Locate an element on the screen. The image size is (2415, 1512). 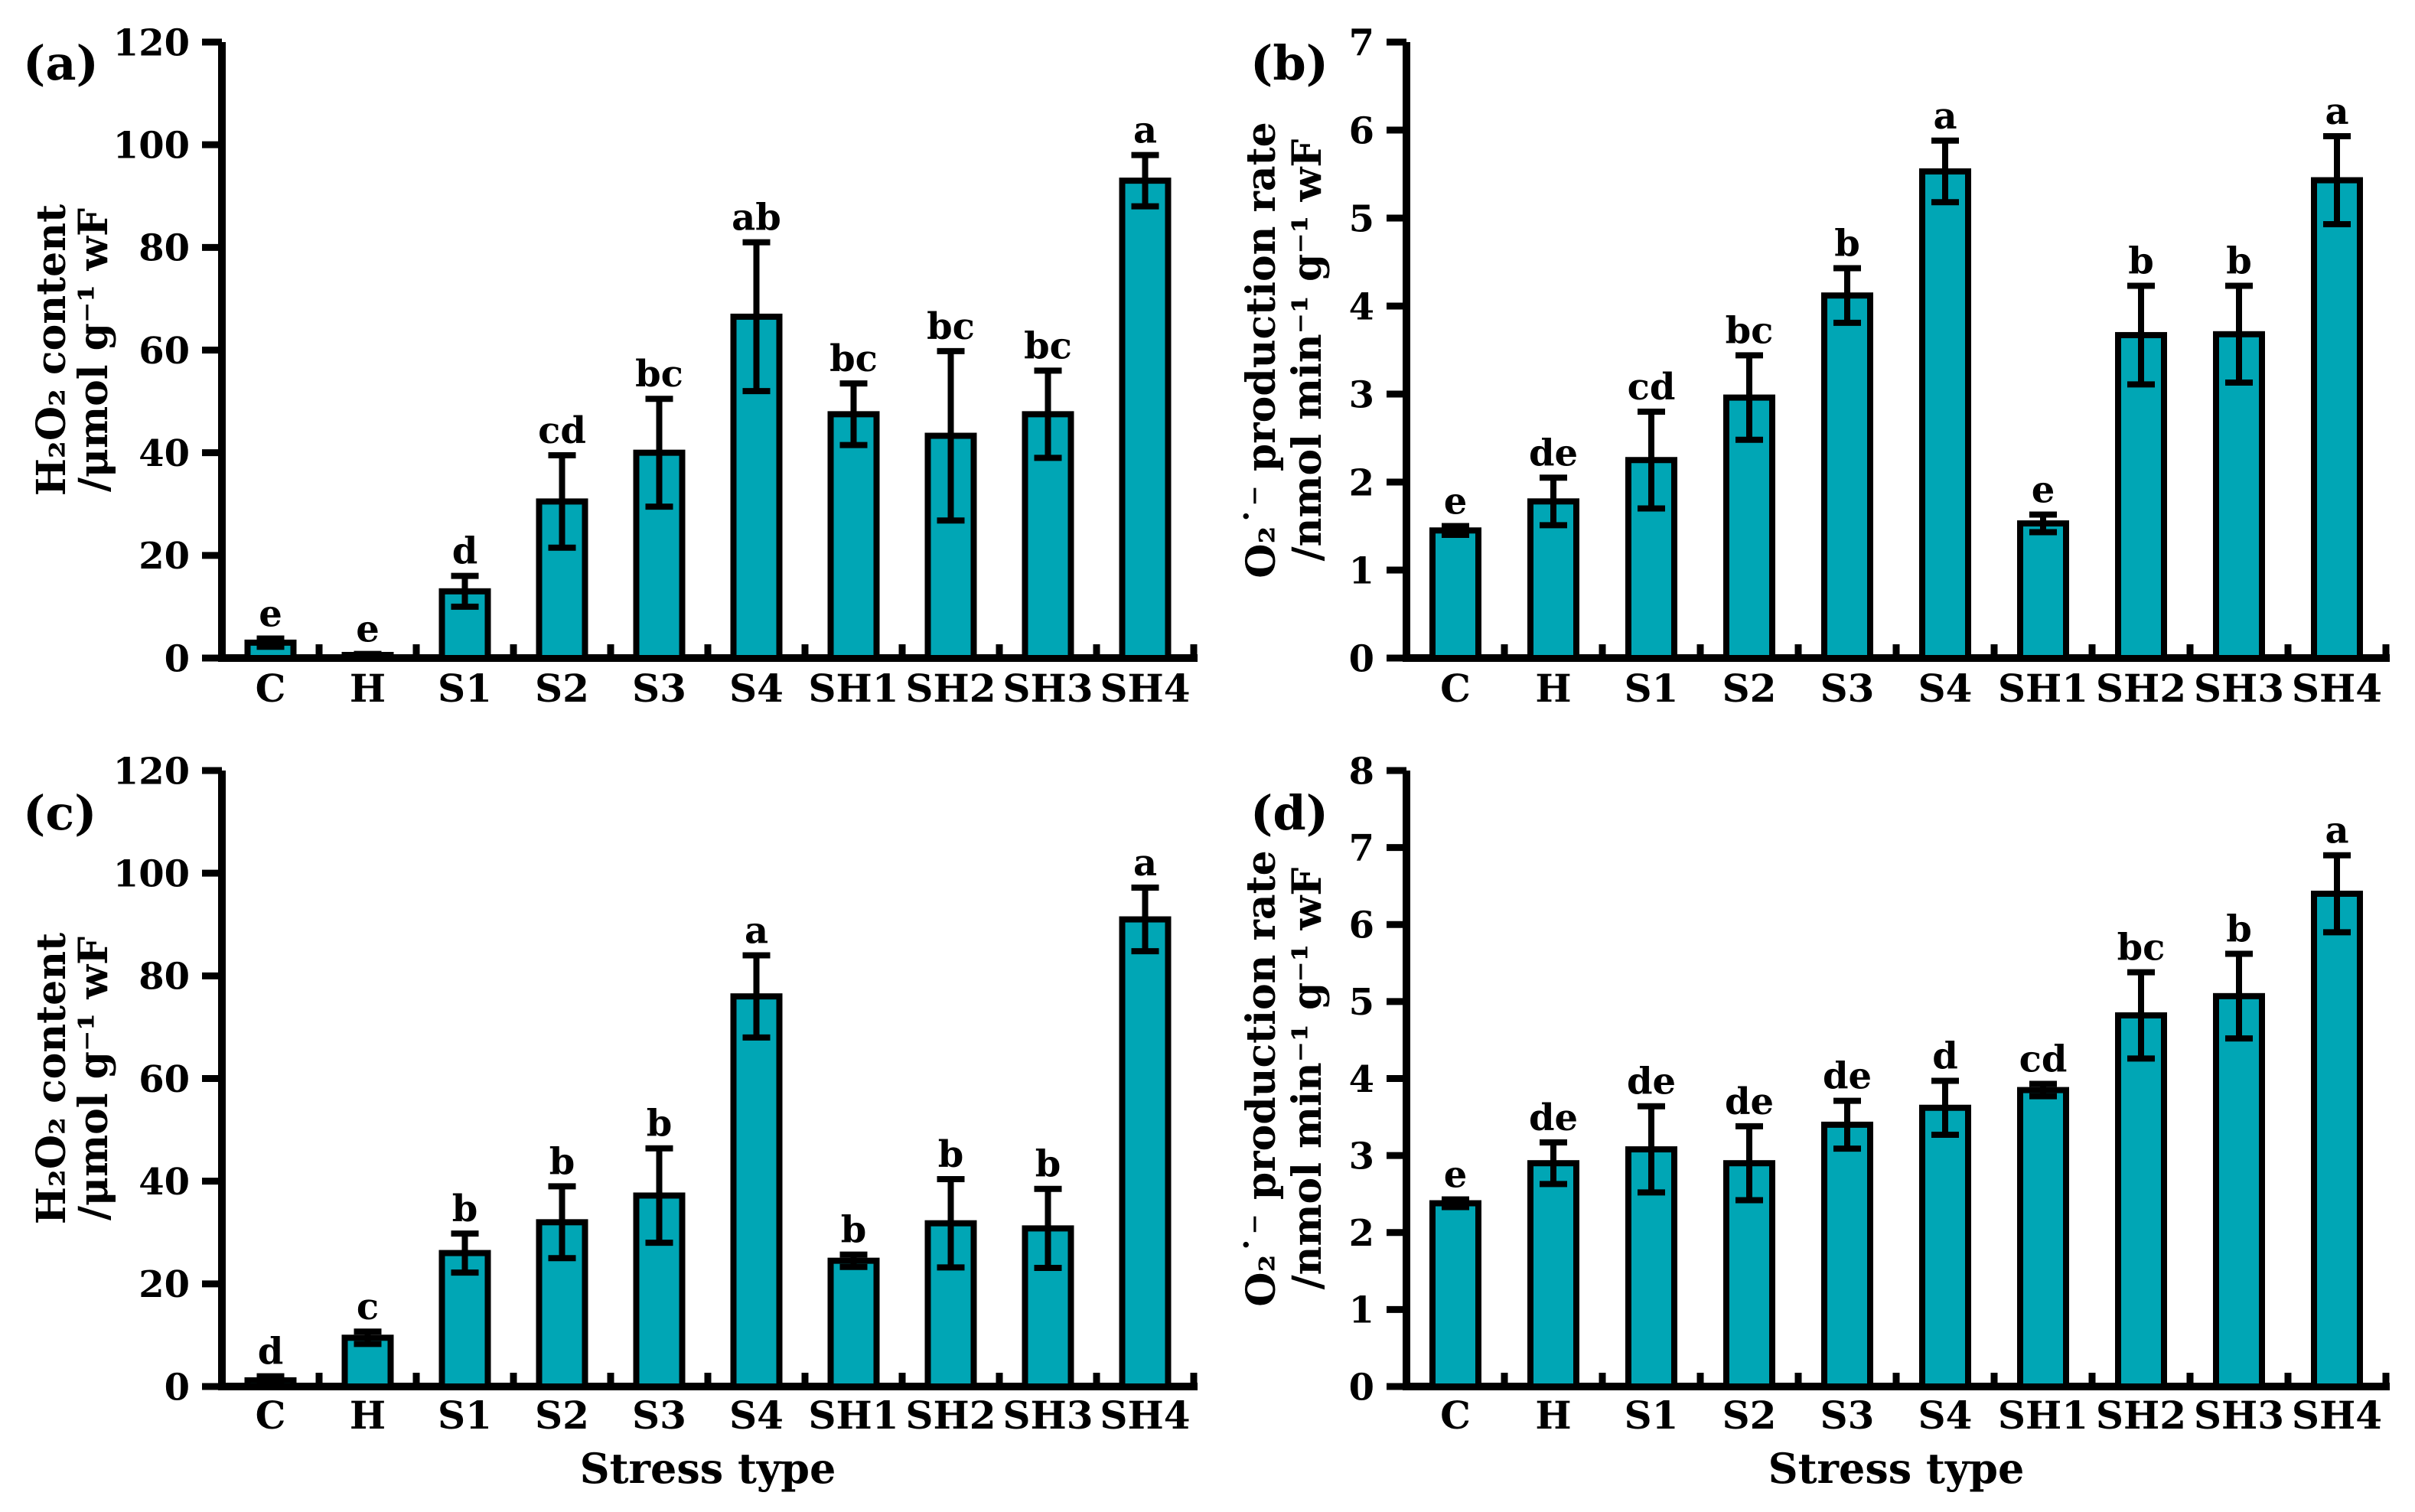
sig-letter: ab is located at coordinates (756, 219).